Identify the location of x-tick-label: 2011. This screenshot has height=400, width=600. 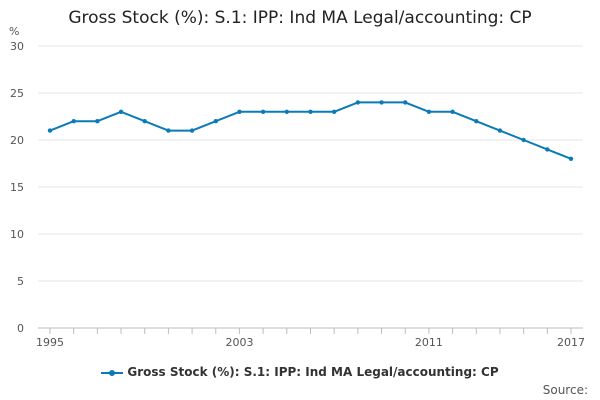
(429, 342).